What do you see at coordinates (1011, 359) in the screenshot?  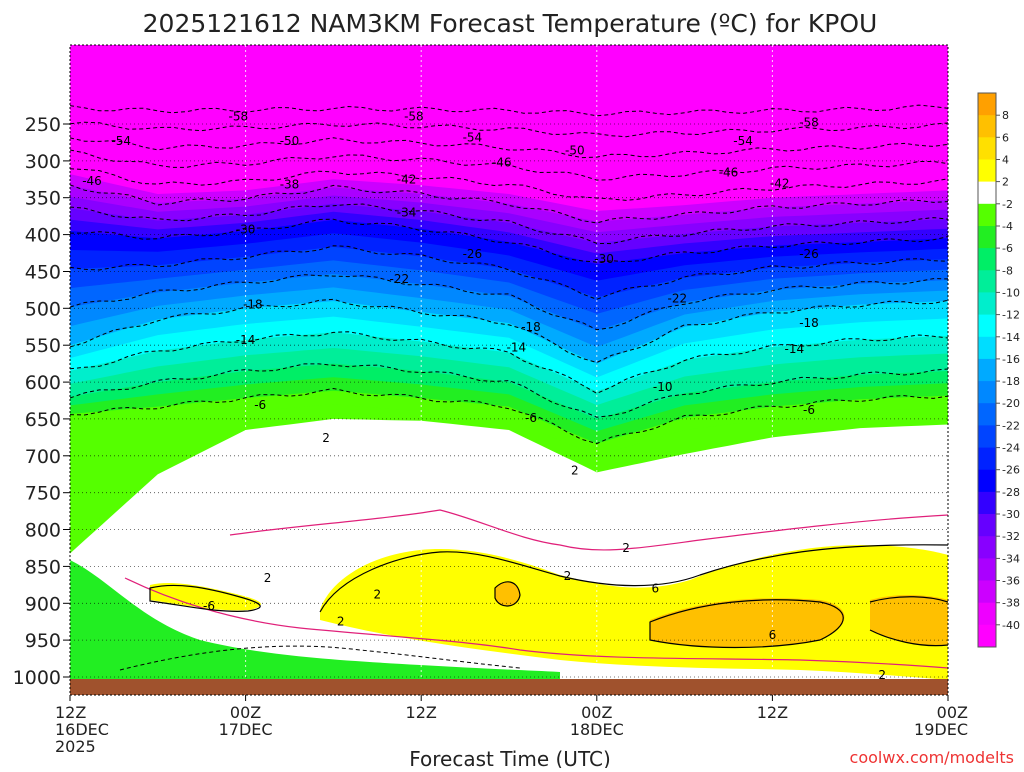 I see `legend-label: -16` at bounding box center [1011, 359].